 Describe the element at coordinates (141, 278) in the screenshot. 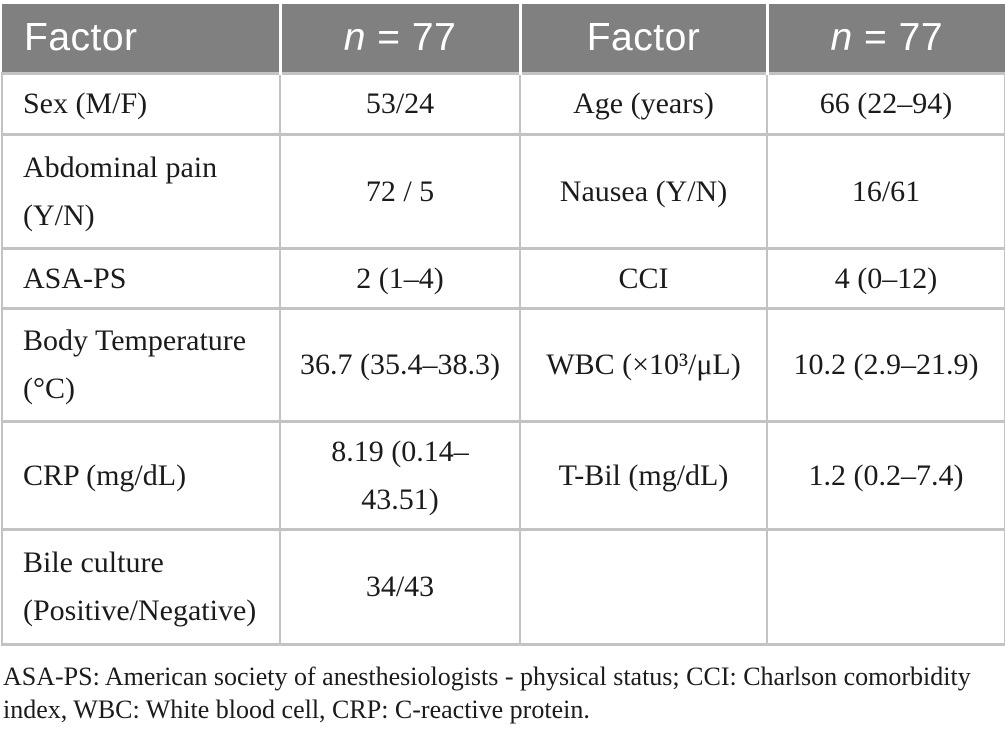

I see `cell-factor-label: ASA-PS` at that location.